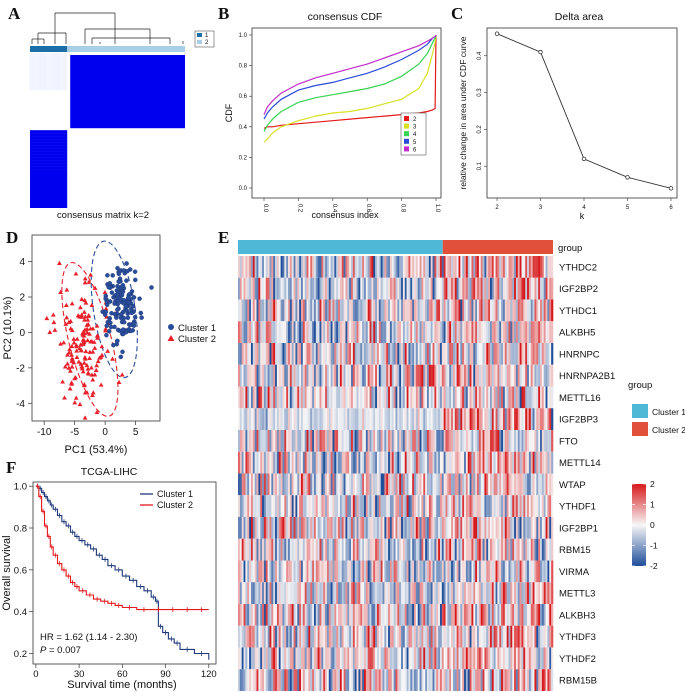 The image size is (685, 692). Describe the element at coordinates (20, 654) in the screenshot. I see `survival-y-tick-label: 0.2` at that location.